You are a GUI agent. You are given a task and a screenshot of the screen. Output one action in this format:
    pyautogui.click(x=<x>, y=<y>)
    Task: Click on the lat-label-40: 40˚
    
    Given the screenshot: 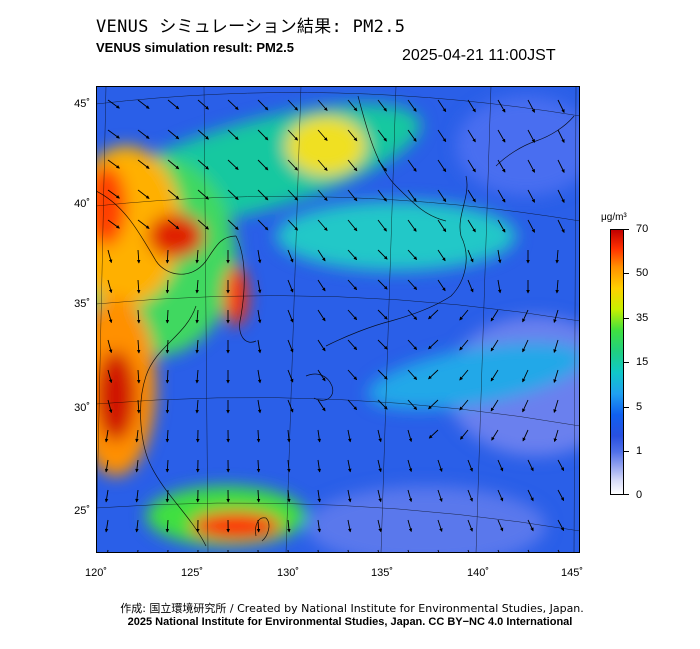 What is the action you would take?
    pyautogui.click(x=82, y=204)
    